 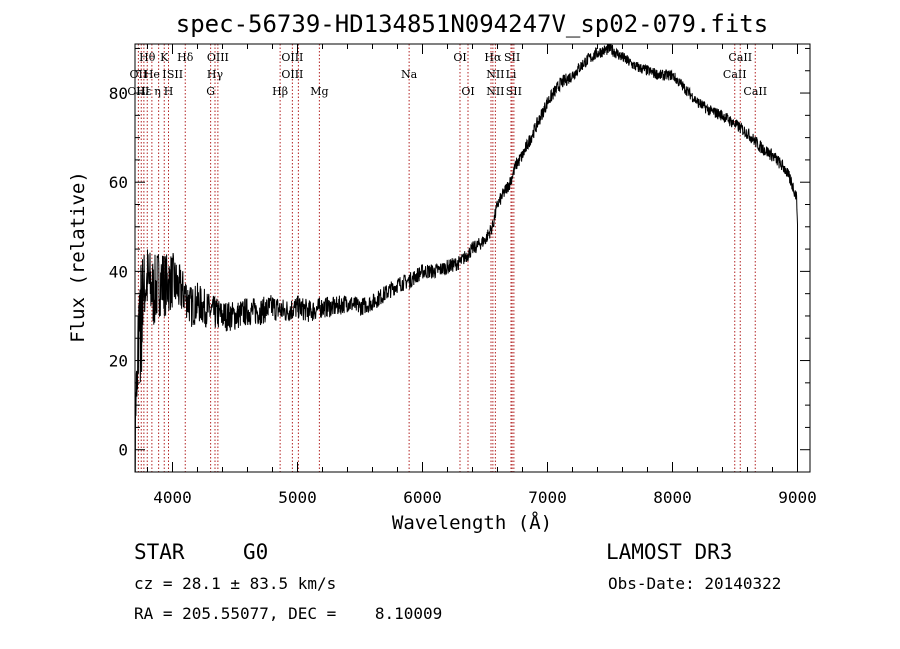 I want to click on x-tick-label: 5000, so click(x=297, y=497).